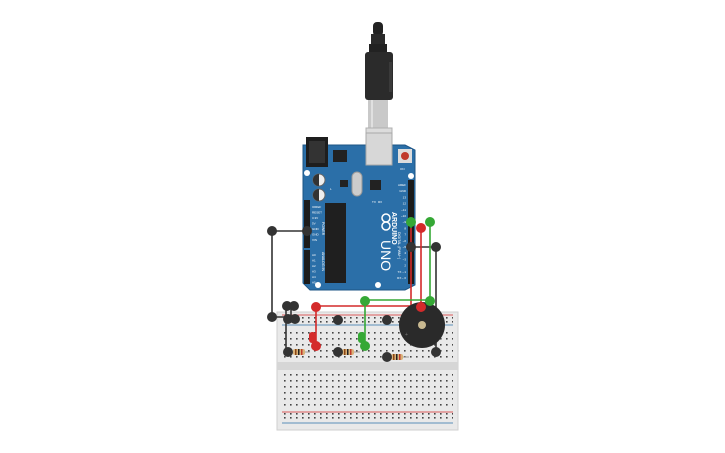  I want to click on pin-label: RESET, so click(317, 213).